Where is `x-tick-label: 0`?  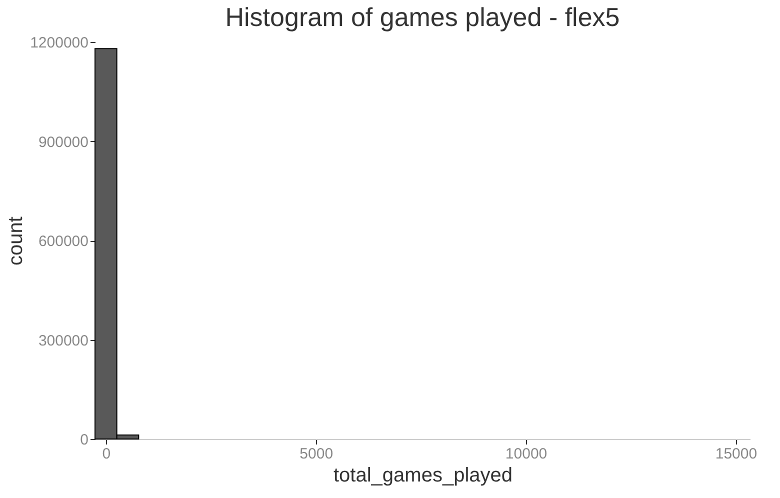 x-tick-label: 0 is located at coordinates (106, 454).